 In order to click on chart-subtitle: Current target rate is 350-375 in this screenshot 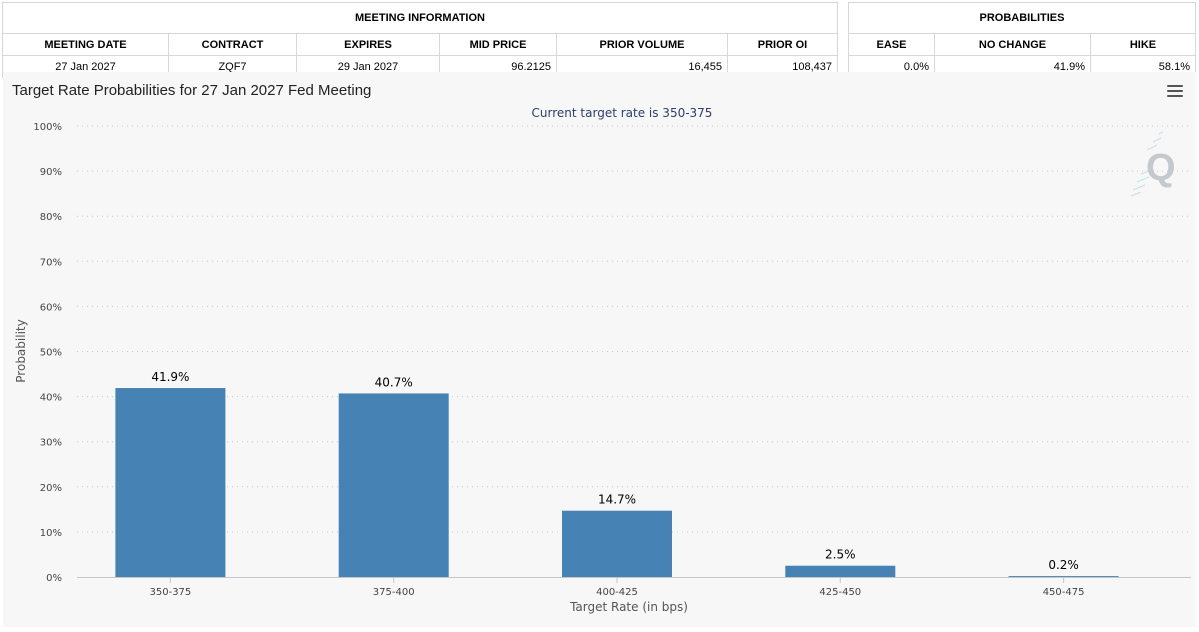, I will do `click(622, 113)`.